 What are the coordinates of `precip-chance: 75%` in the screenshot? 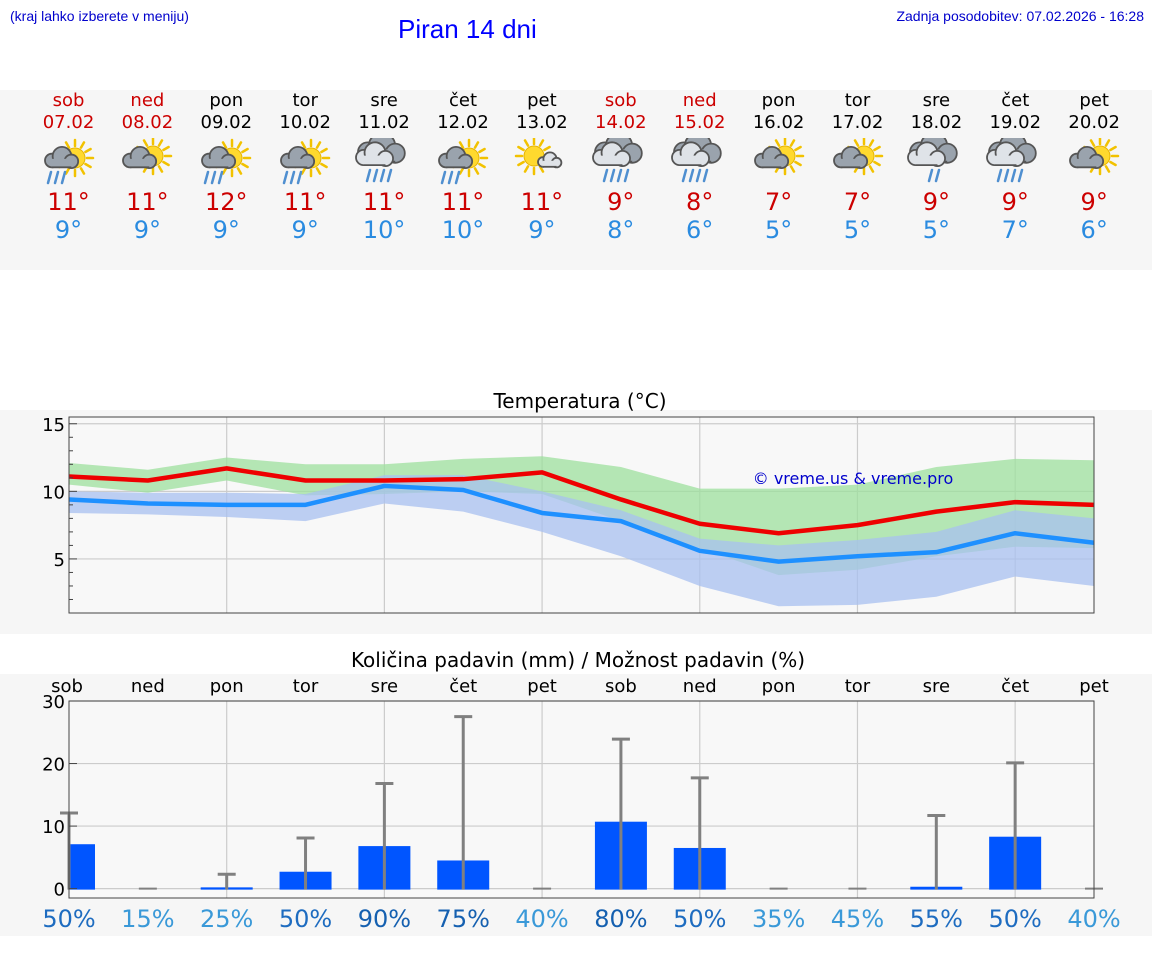 It's located at (463, 919).